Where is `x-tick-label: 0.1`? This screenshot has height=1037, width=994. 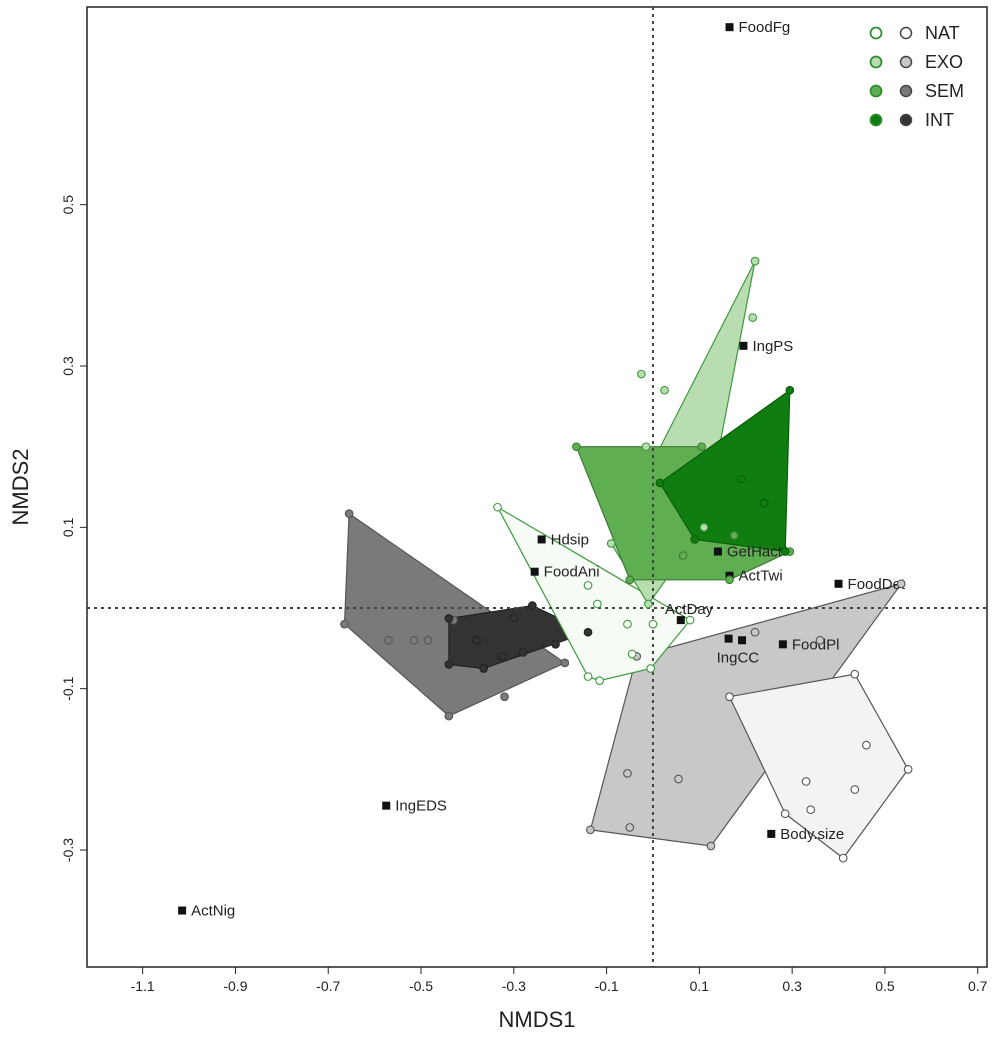 x-tick-label: 0.1 is located at coordinates (700, 986).